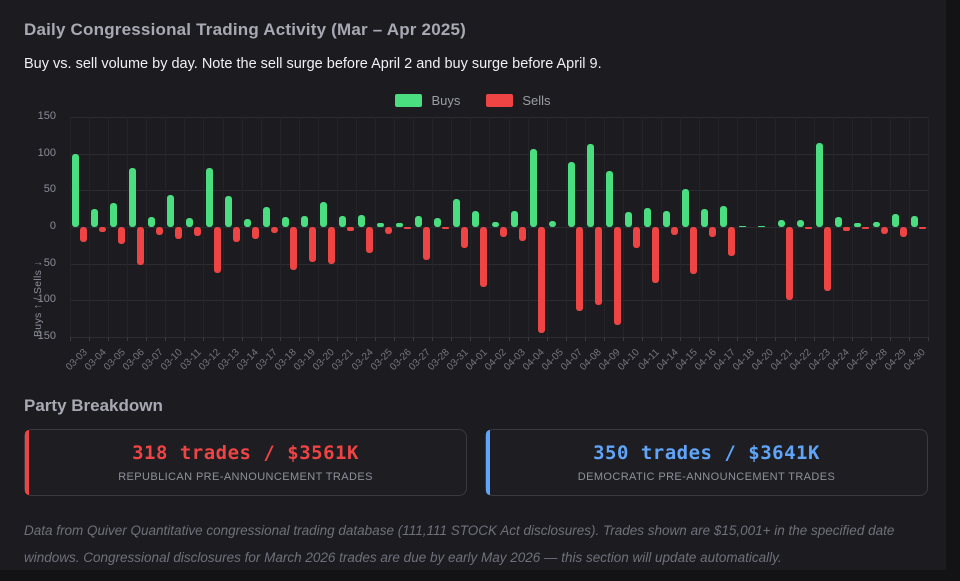 The image size is (960, 581). What do you see at coordinates (446, 100) in the screenshot?
I see `legend-label-buys: Buys` at bounding box center [446, 100].